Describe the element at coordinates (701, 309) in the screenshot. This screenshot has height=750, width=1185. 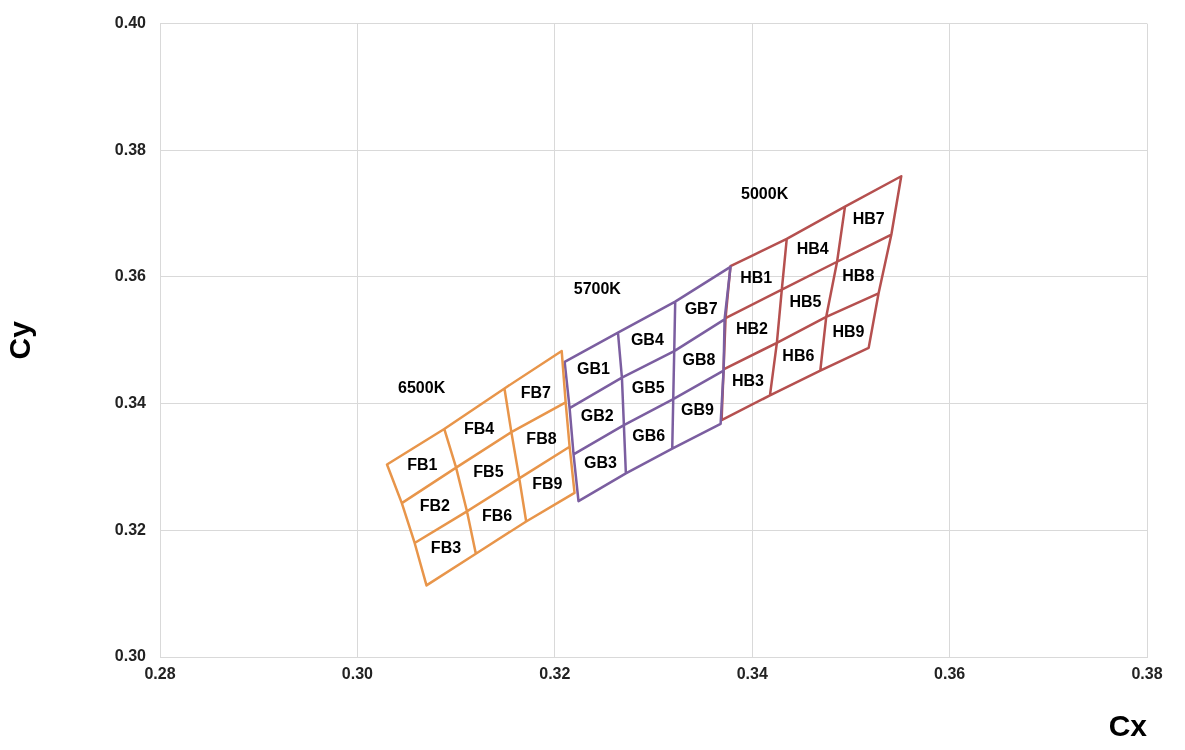
I see `annotation: GB7` at that location.